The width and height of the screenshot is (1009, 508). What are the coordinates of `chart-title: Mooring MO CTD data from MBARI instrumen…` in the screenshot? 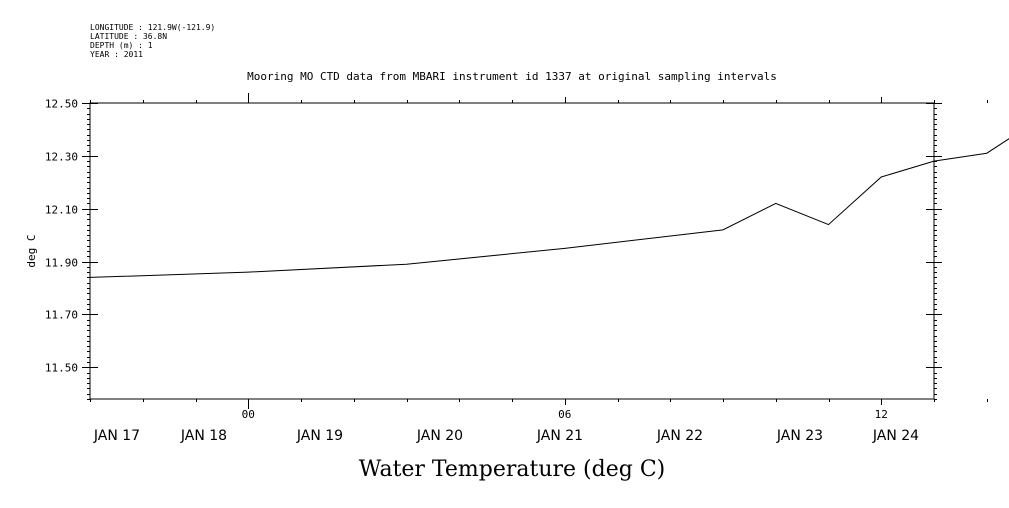 It's located at (512, 76).